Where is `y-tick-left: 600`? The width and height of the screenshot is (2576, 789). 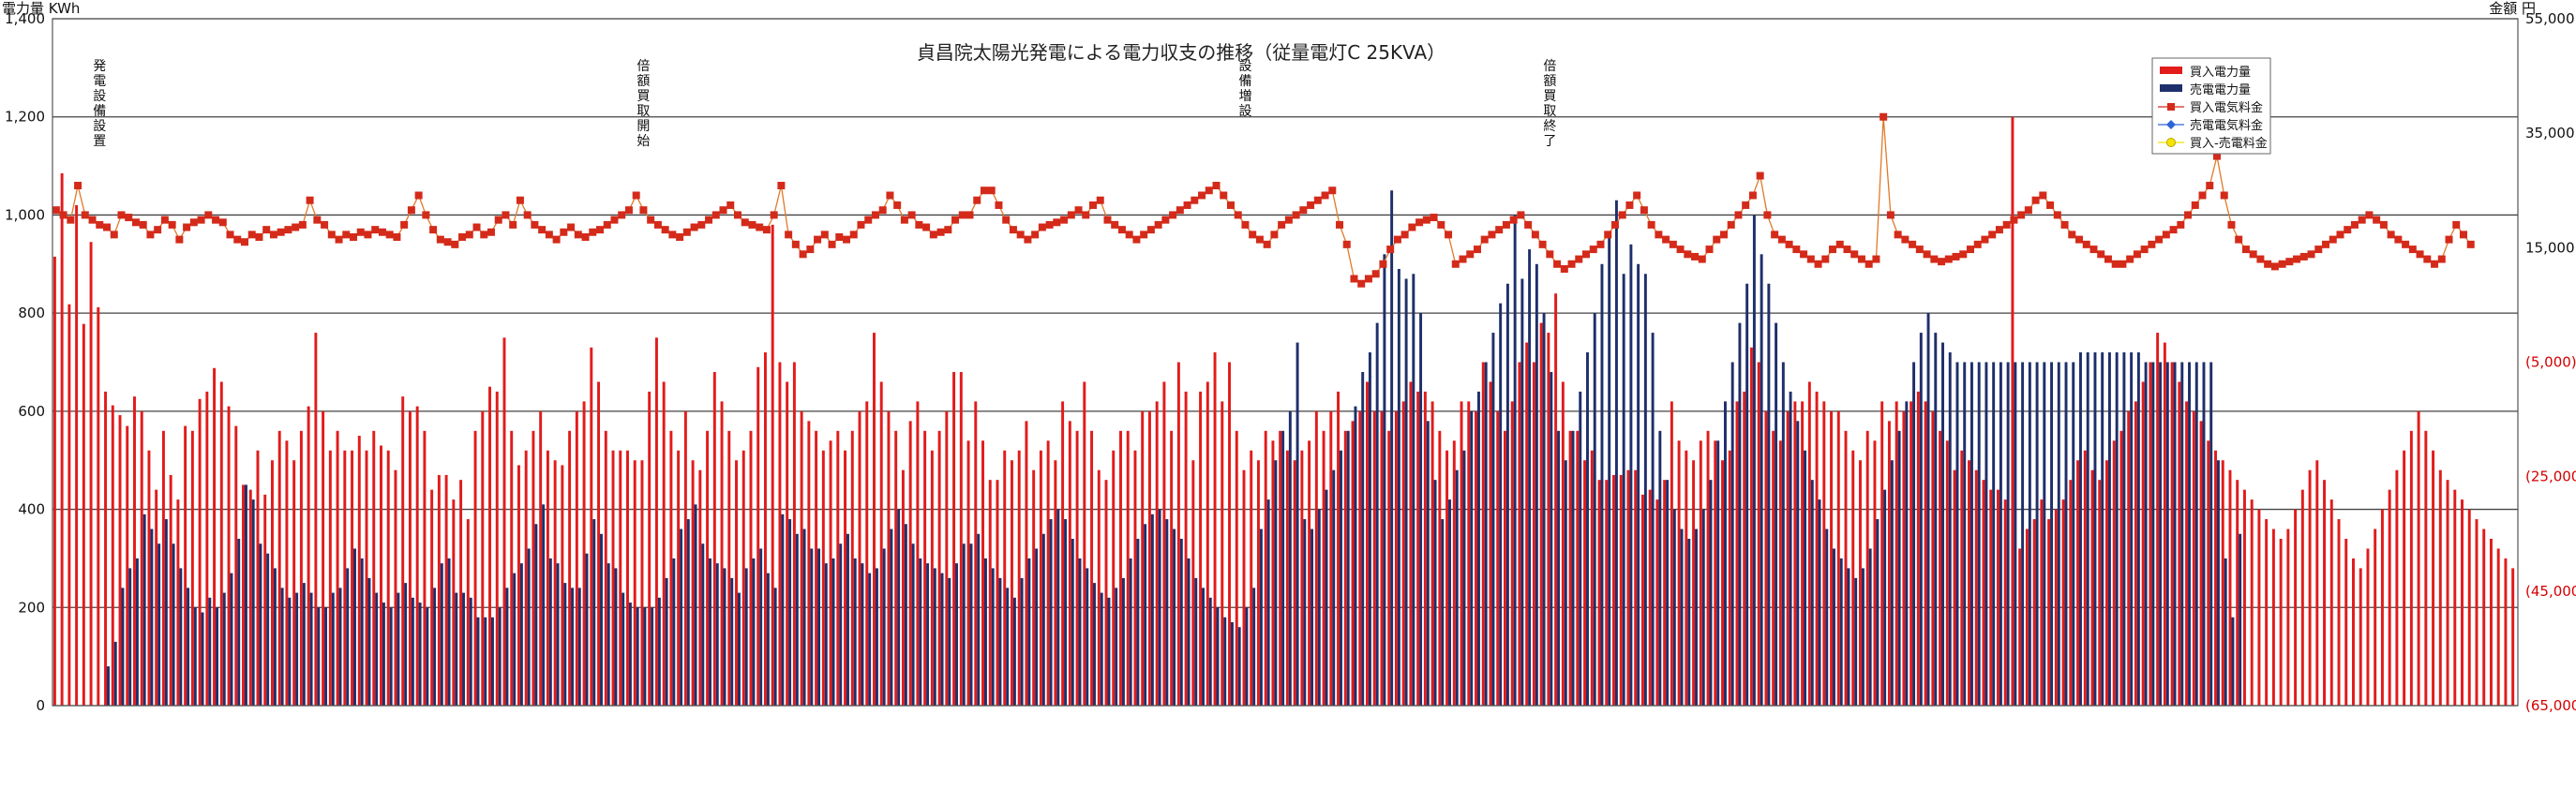
y-tick-left: 600 is located at coordinates (32, 411).